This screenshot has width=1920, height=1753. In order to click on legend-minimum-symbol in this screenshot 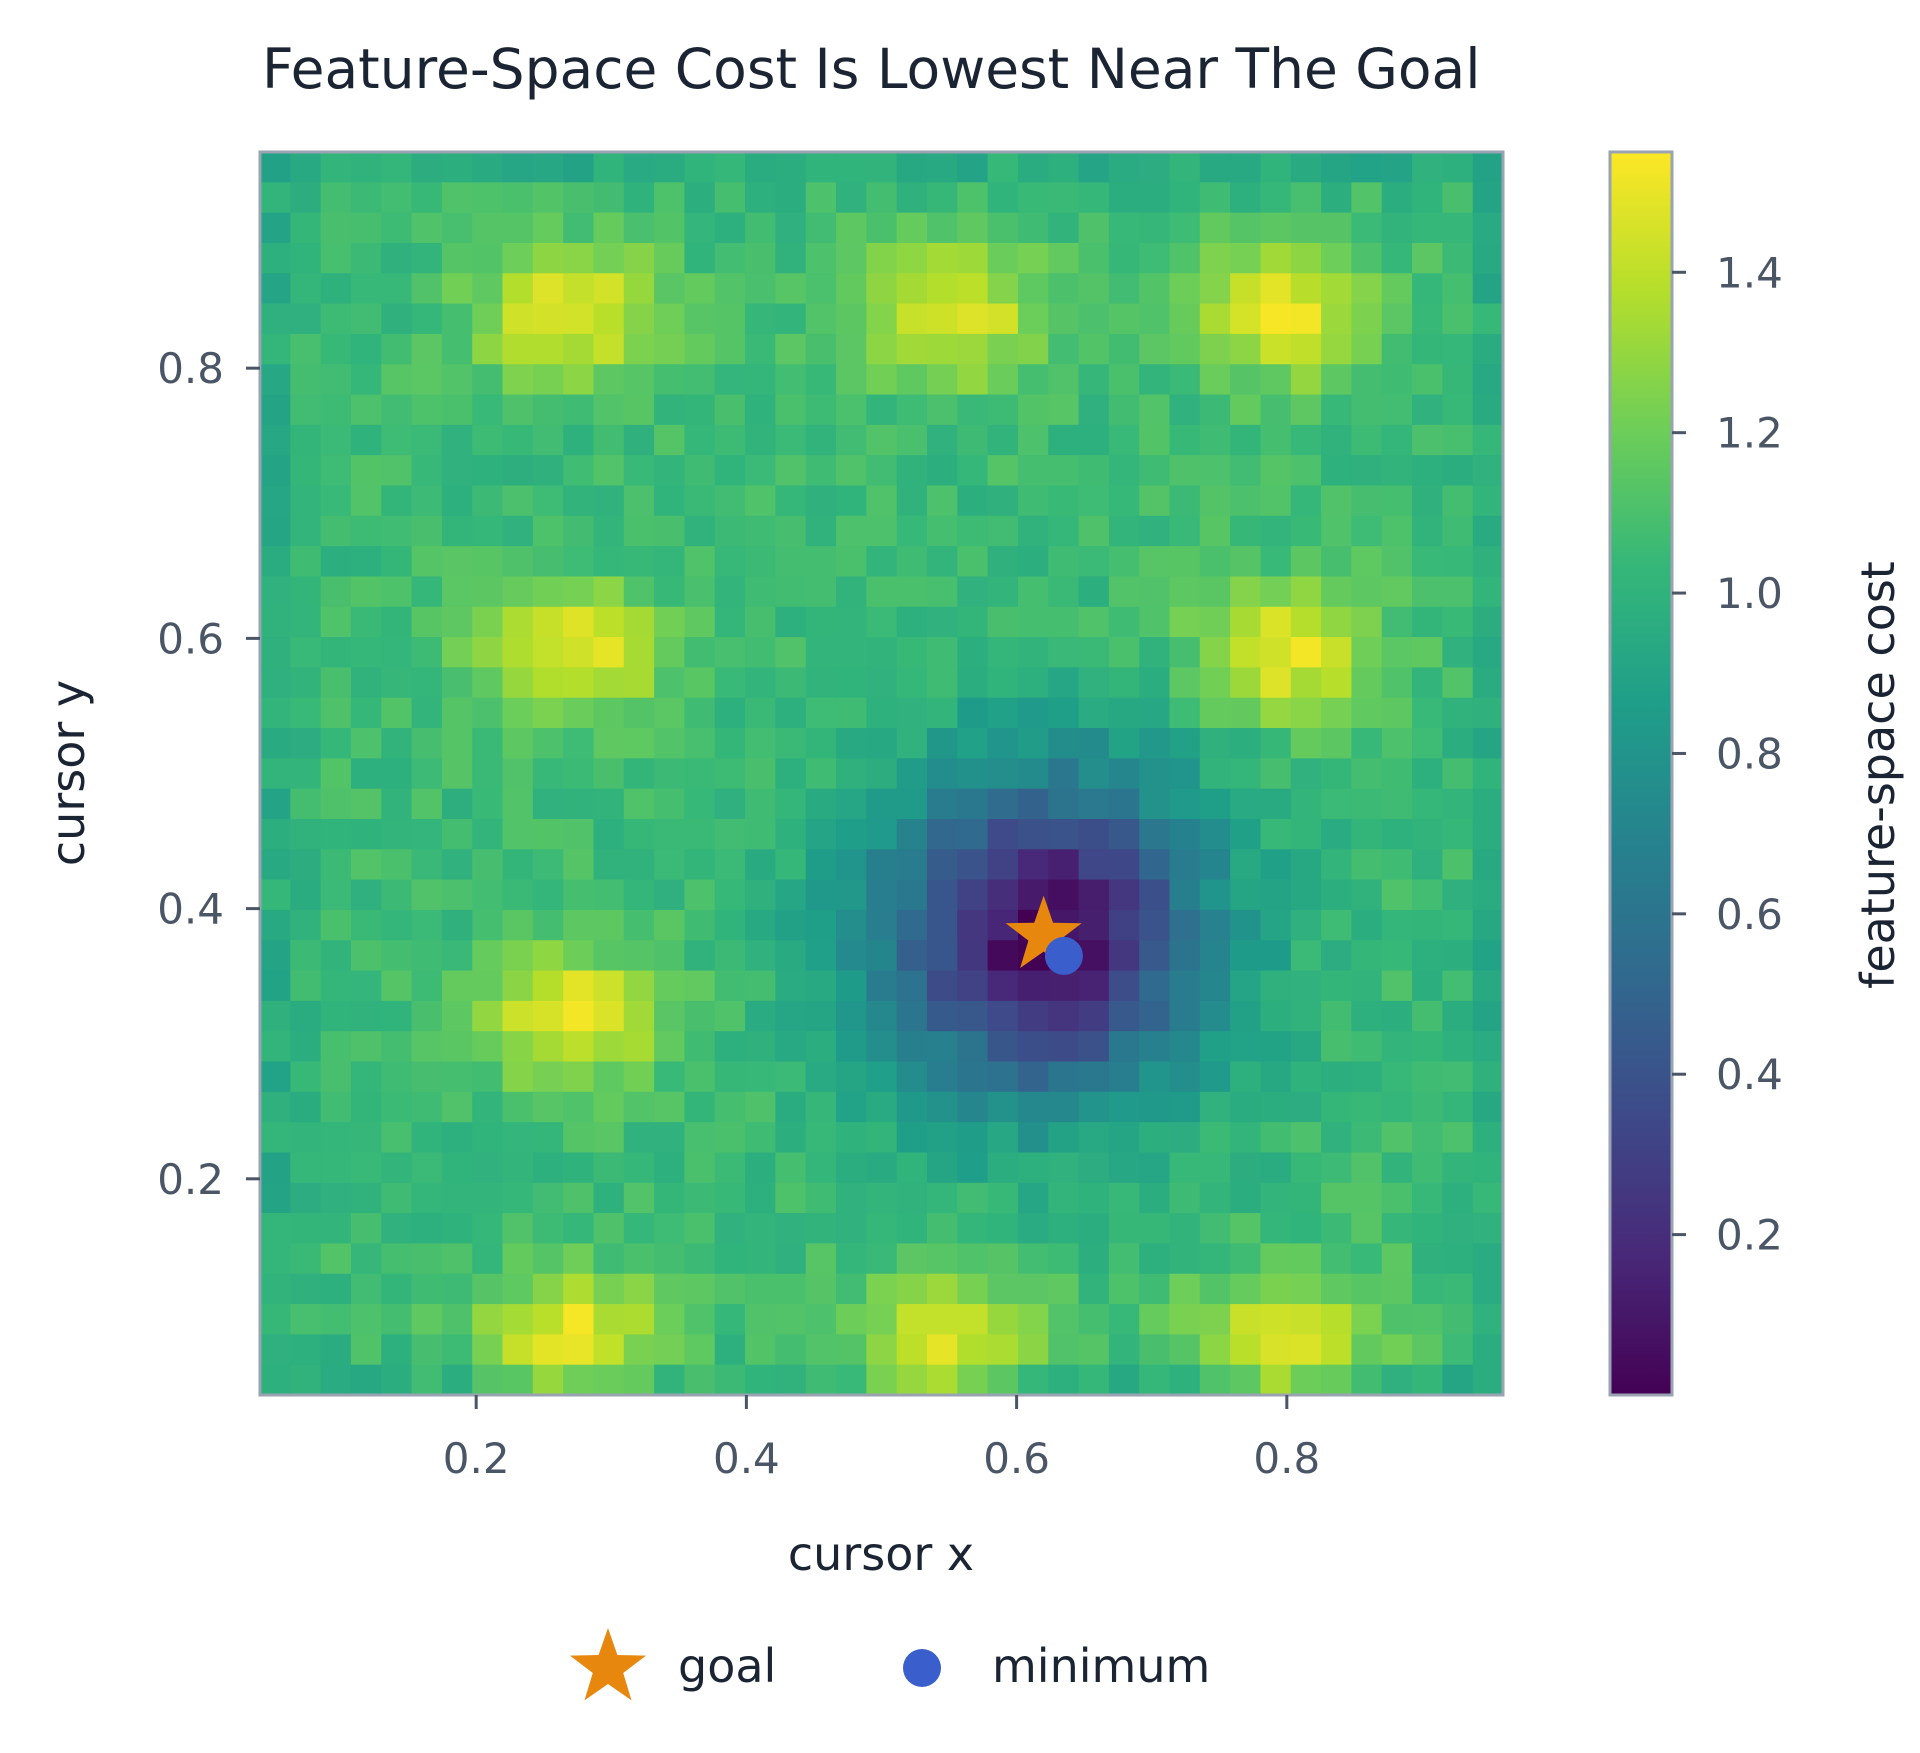, I will do `click(922, 1668)`.